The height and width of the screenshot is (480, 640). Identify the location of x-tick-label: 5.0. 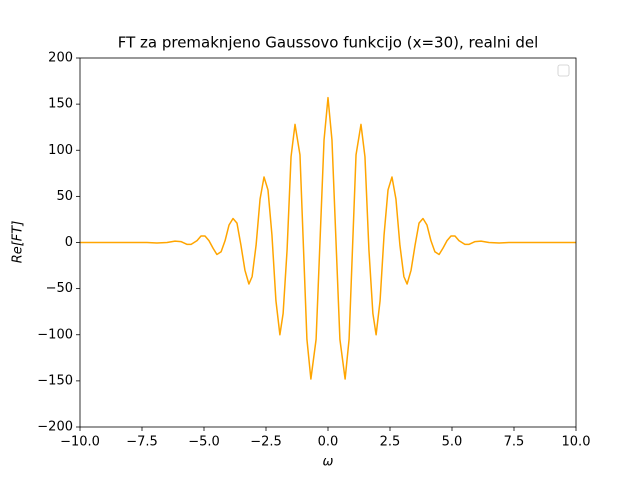
(452, 442).